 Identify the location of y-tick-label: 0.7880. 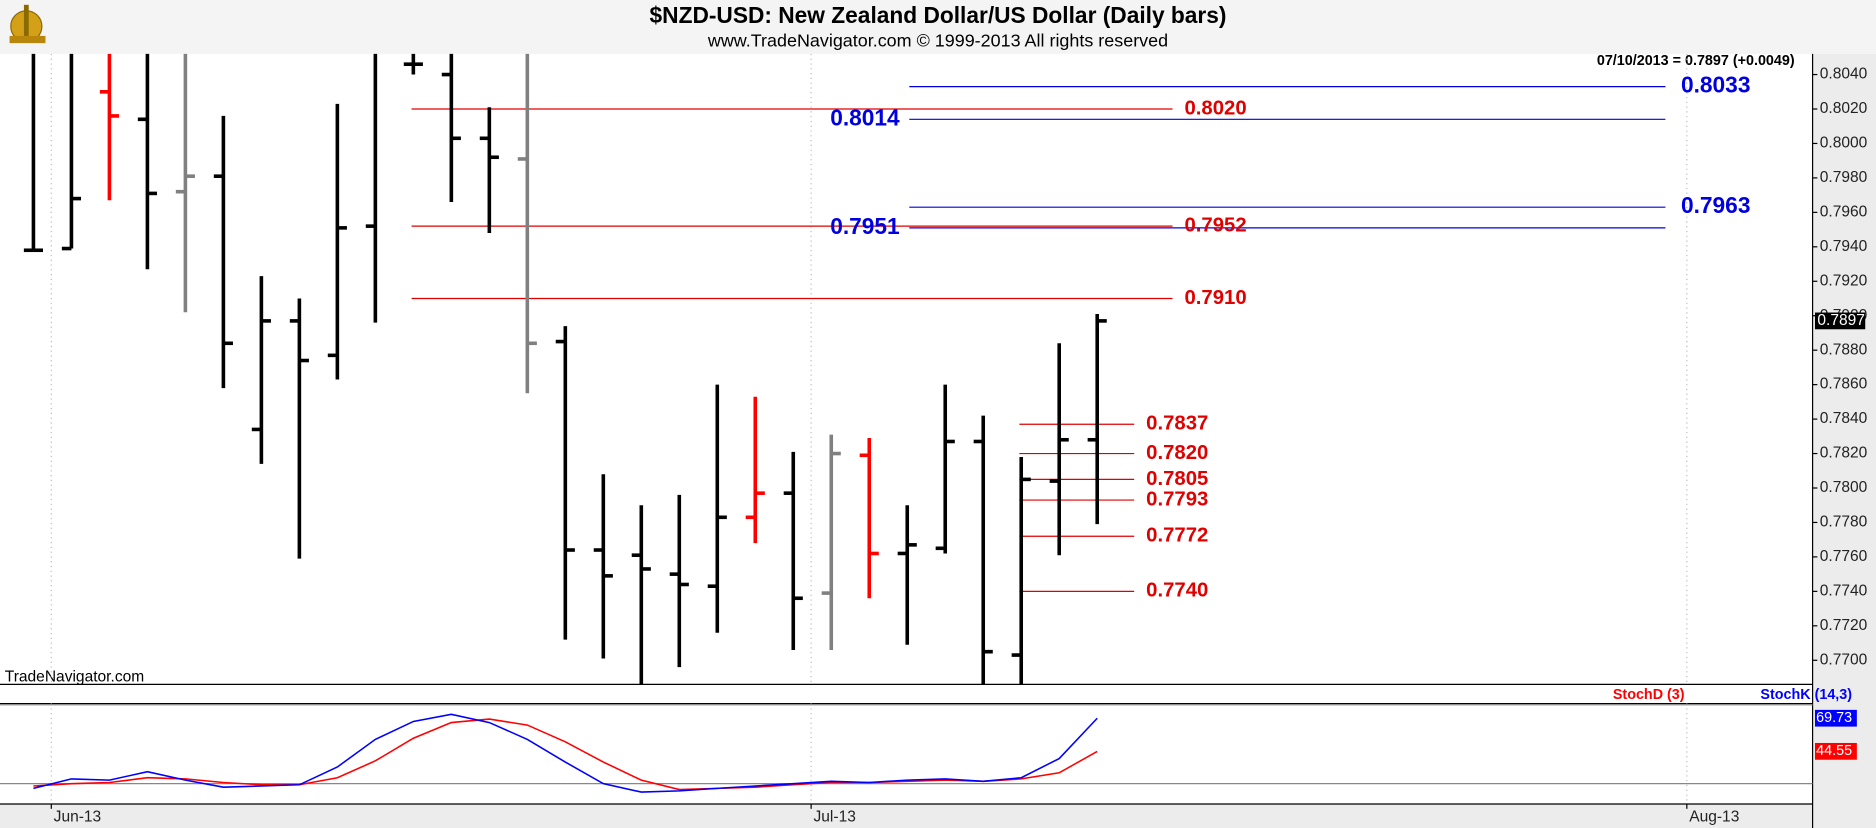
(1844, 349).